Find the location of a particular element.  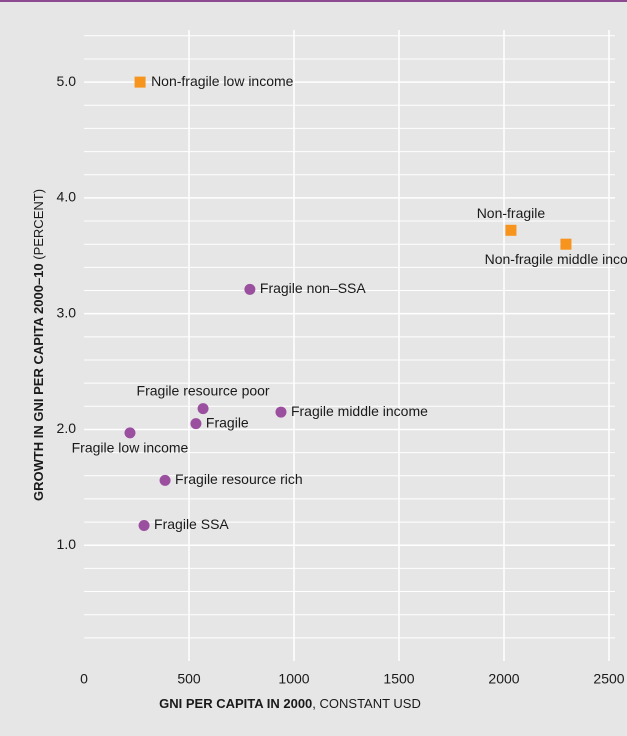

top-rule is located at coordinates (313, 1).